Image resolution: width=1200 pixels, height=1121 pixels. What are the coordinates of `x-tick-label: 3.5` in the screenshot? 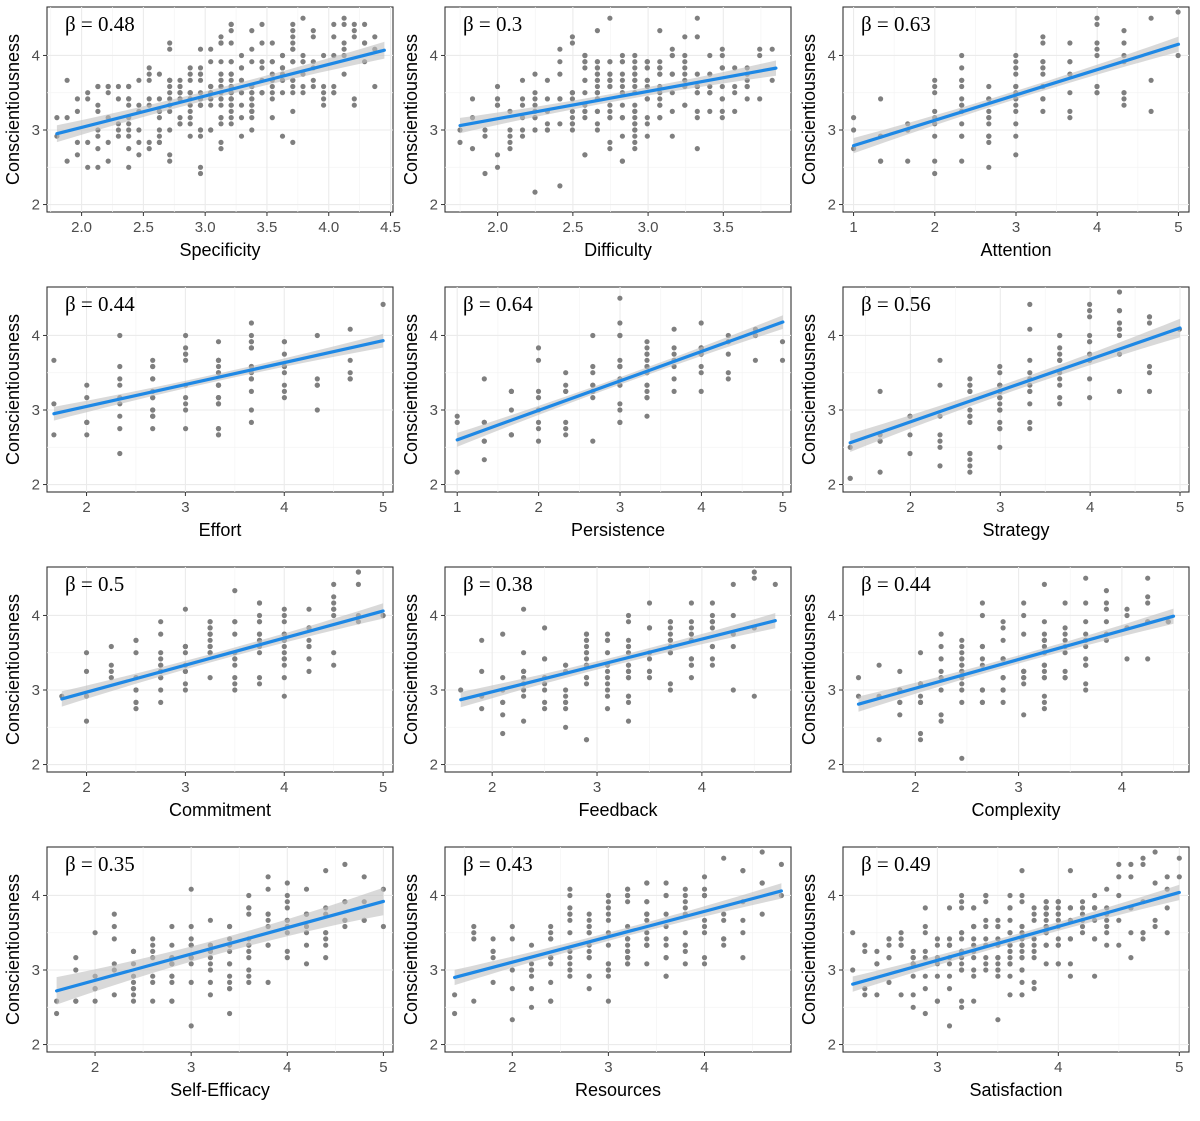 It's located at (723, 227).